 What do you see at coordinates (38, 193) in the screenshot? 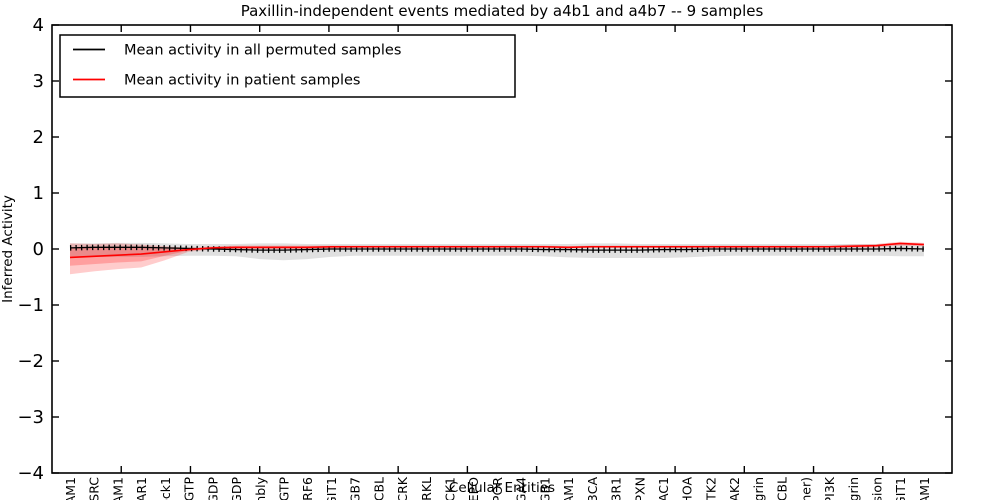
I see `y-tick-label: 1` at bounding box center [38, 193].